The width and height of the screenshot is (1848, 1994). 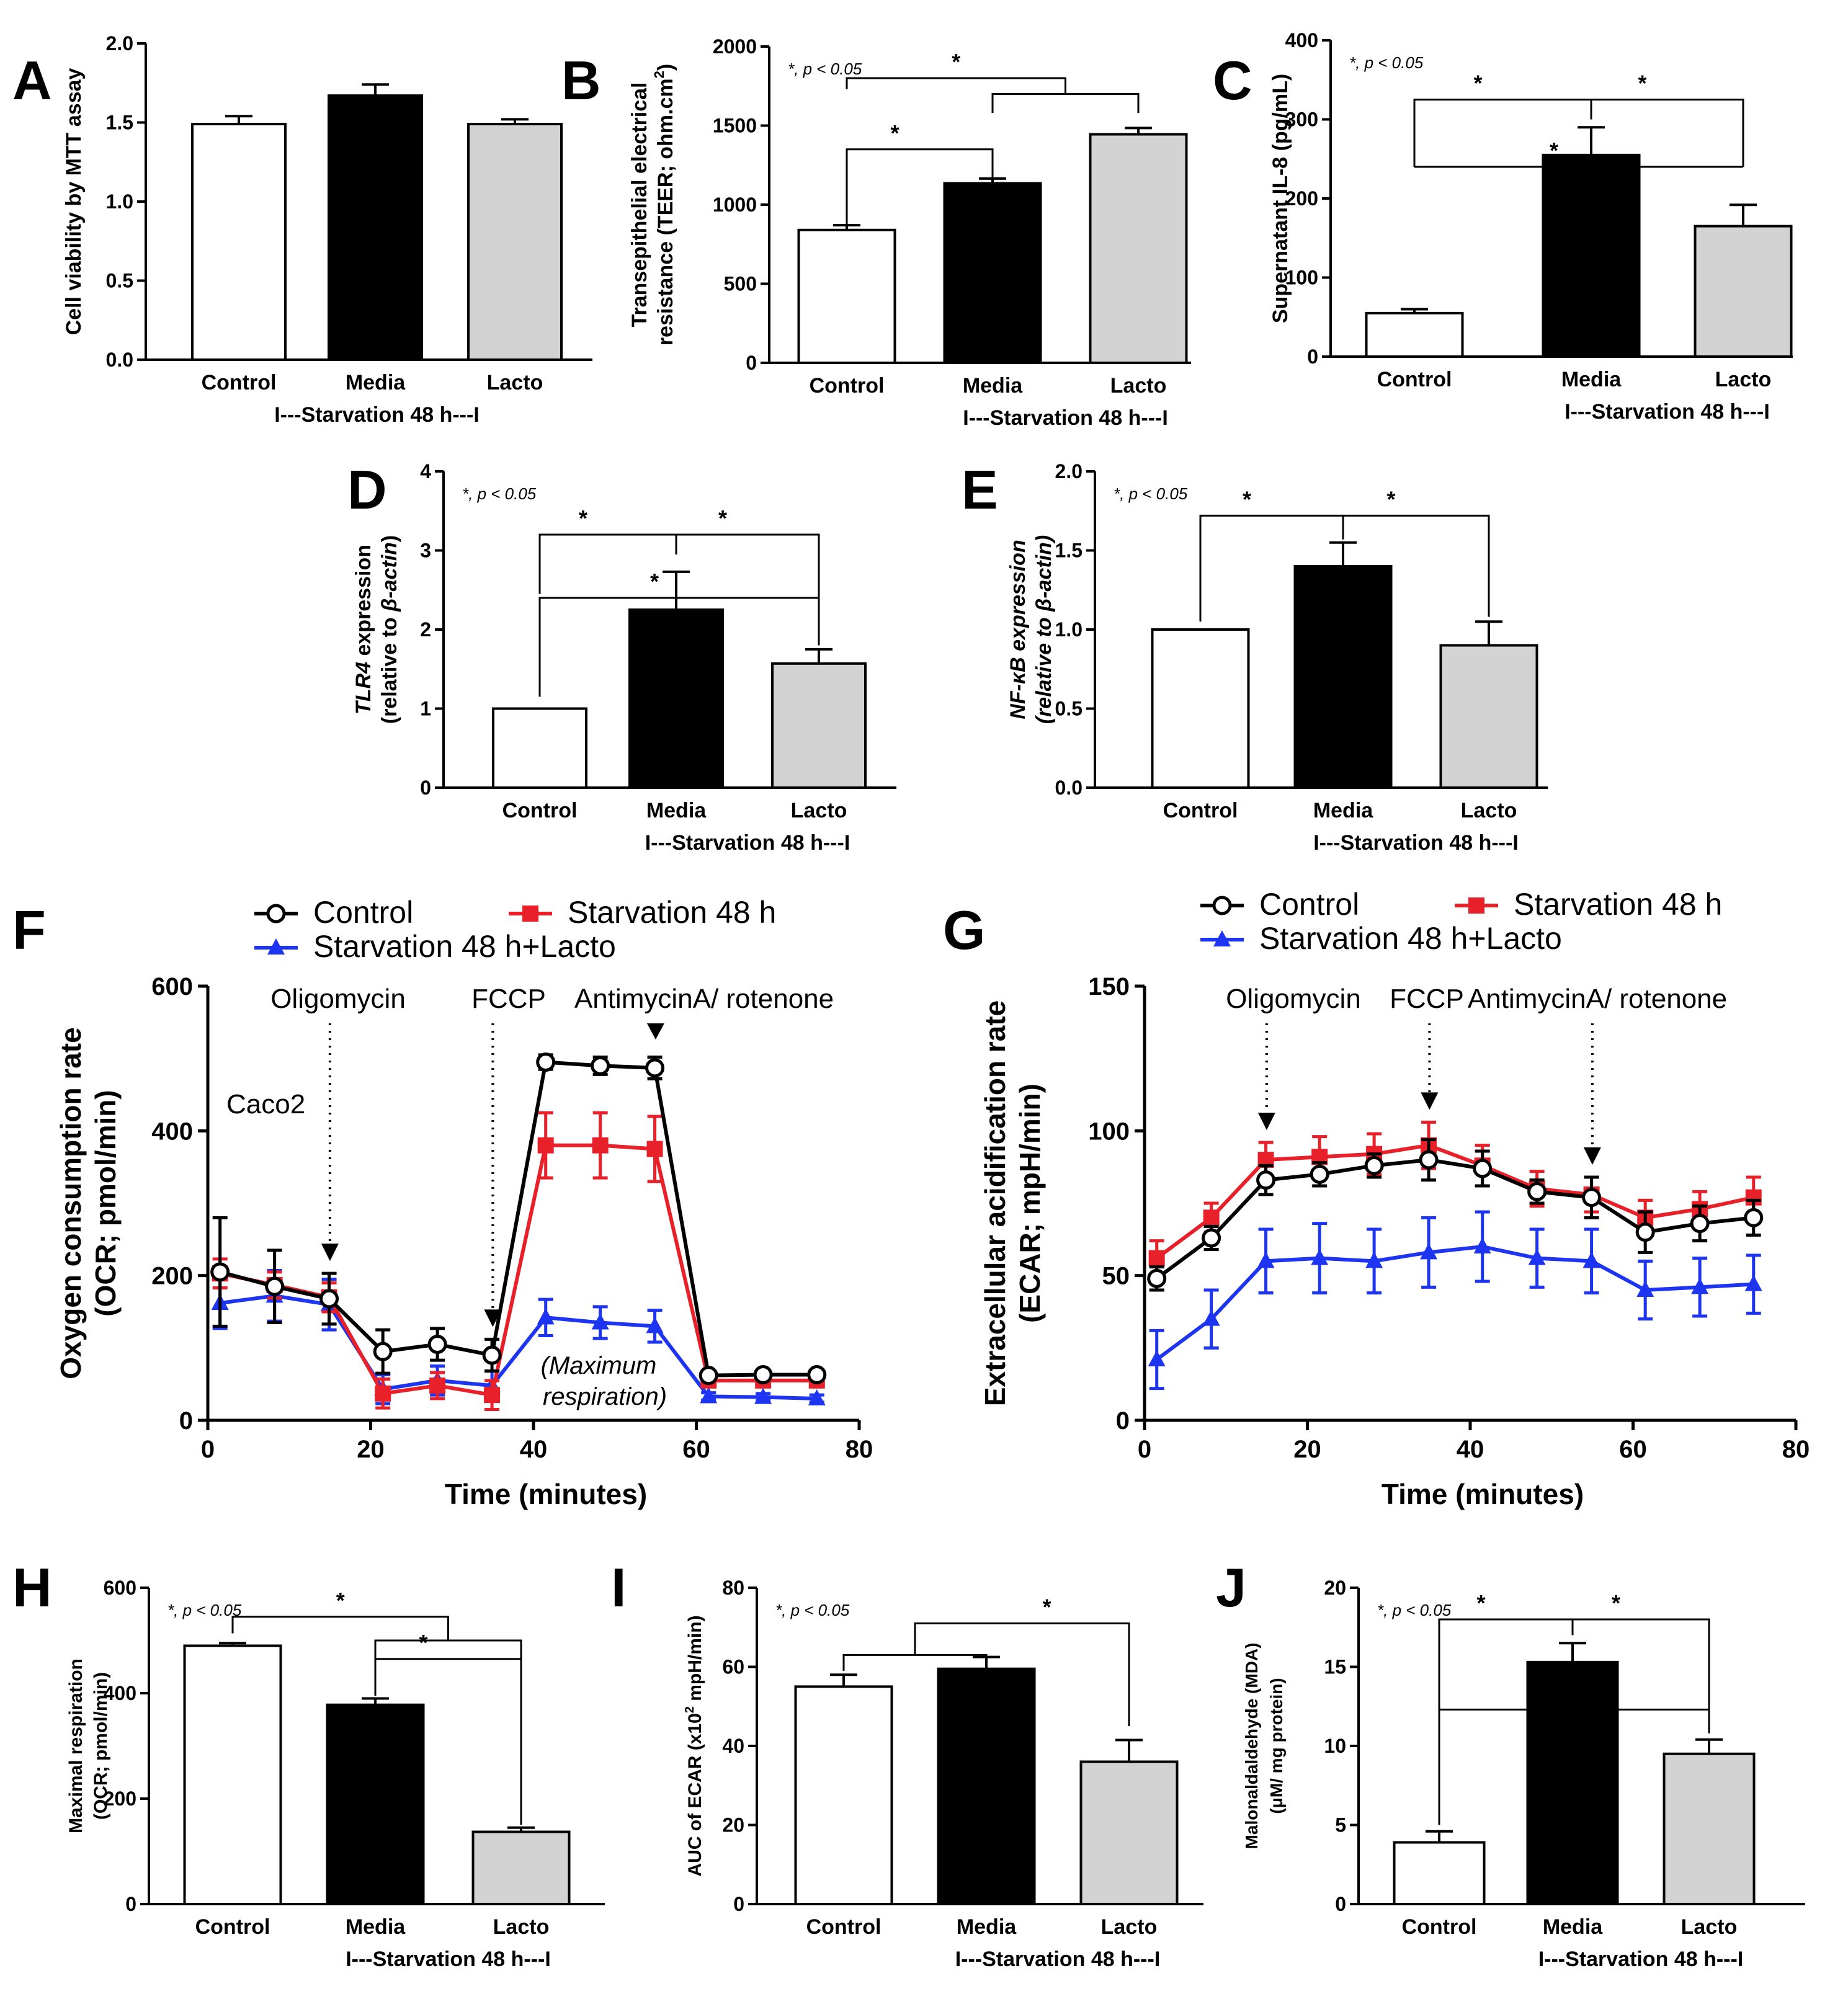 I want to click on e-category-label: Lacto, so click(x=1489, y=810).